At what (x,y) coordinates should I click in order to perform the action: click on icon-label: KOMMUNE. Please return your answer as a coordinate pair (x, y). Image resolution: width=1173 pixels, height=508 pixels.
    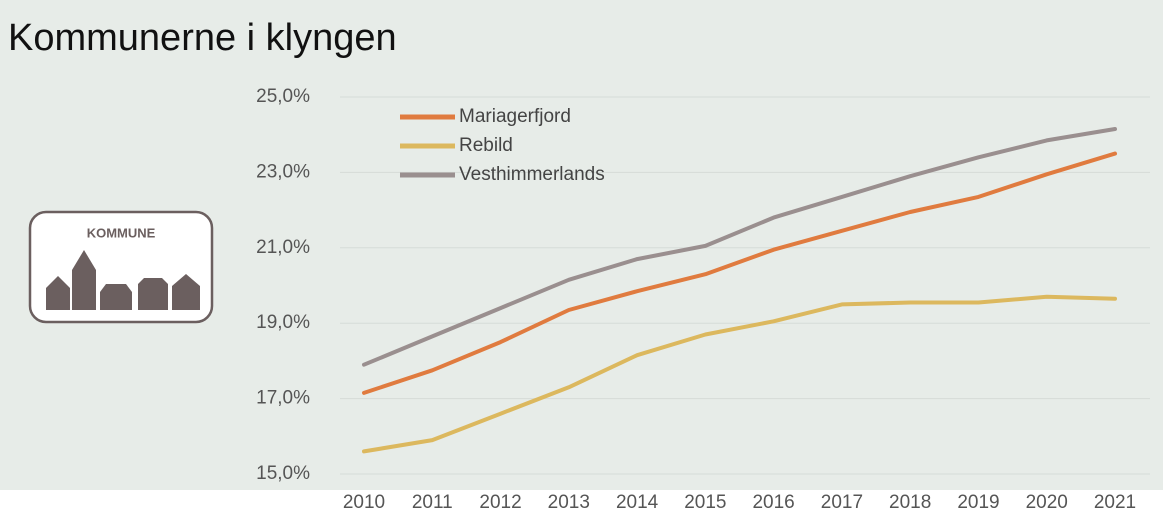
    Looking at the image, I should click on (121, 232).